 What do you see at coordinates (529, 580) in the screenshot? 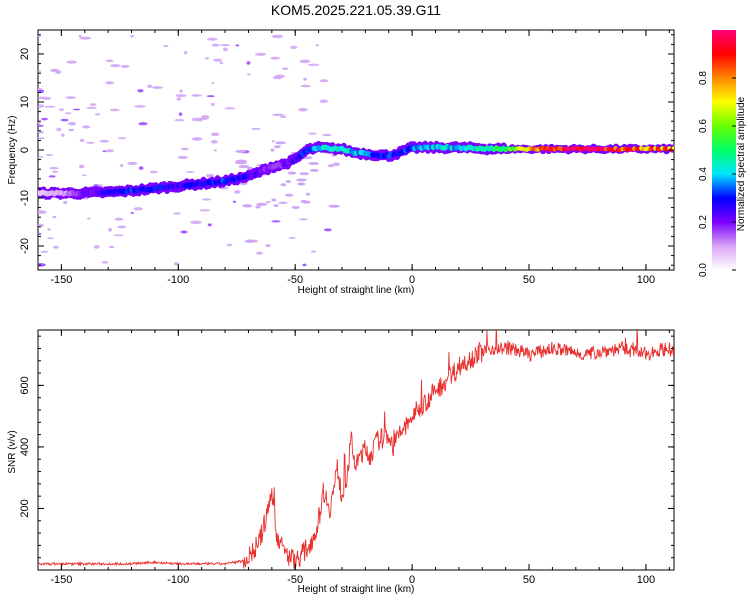
I see `x-tick-label: 50` at bounding box center [529, 580].